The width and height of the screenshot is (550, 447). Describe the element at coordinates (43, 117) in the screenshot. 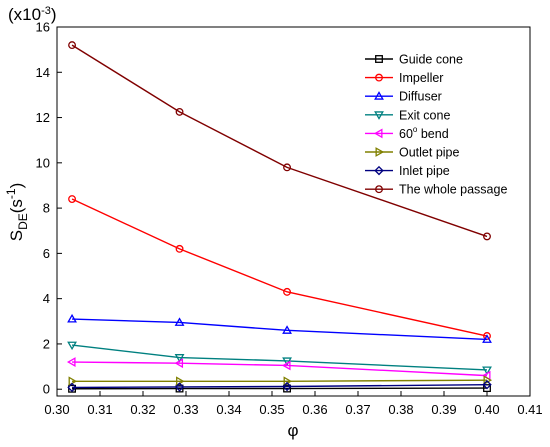

I see `y-tick-label: 12` at that location.